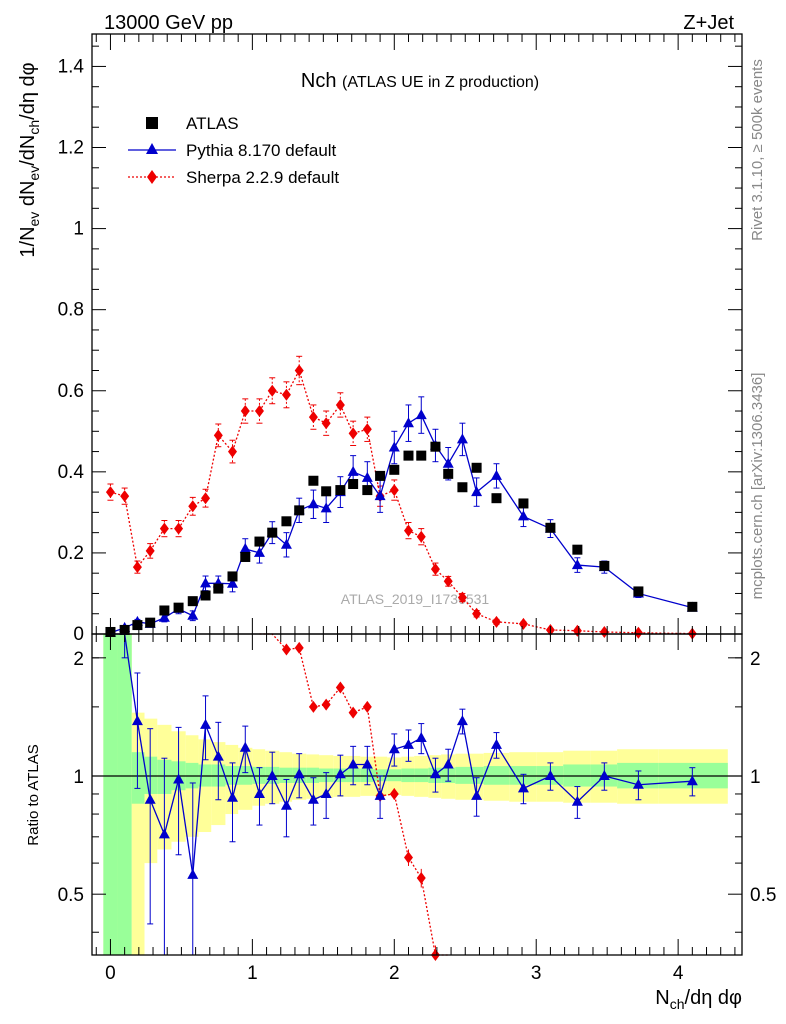 Image resolution: width=786 pixels, height=1024 pixels. I want to click on ratio-y-tick-label-left: 1, so click(78, 777).